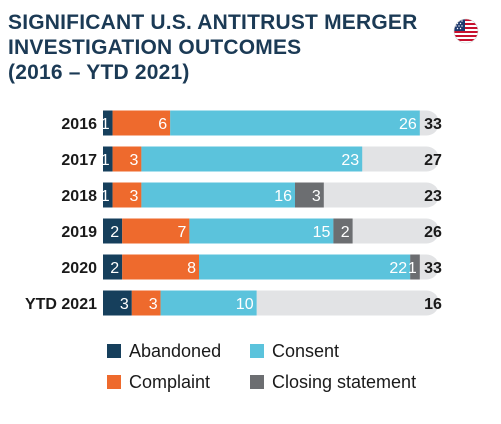  Describe the element at coordinates (61, 304) in the screenshot. I see `category-label: YTD 2021` at that location.